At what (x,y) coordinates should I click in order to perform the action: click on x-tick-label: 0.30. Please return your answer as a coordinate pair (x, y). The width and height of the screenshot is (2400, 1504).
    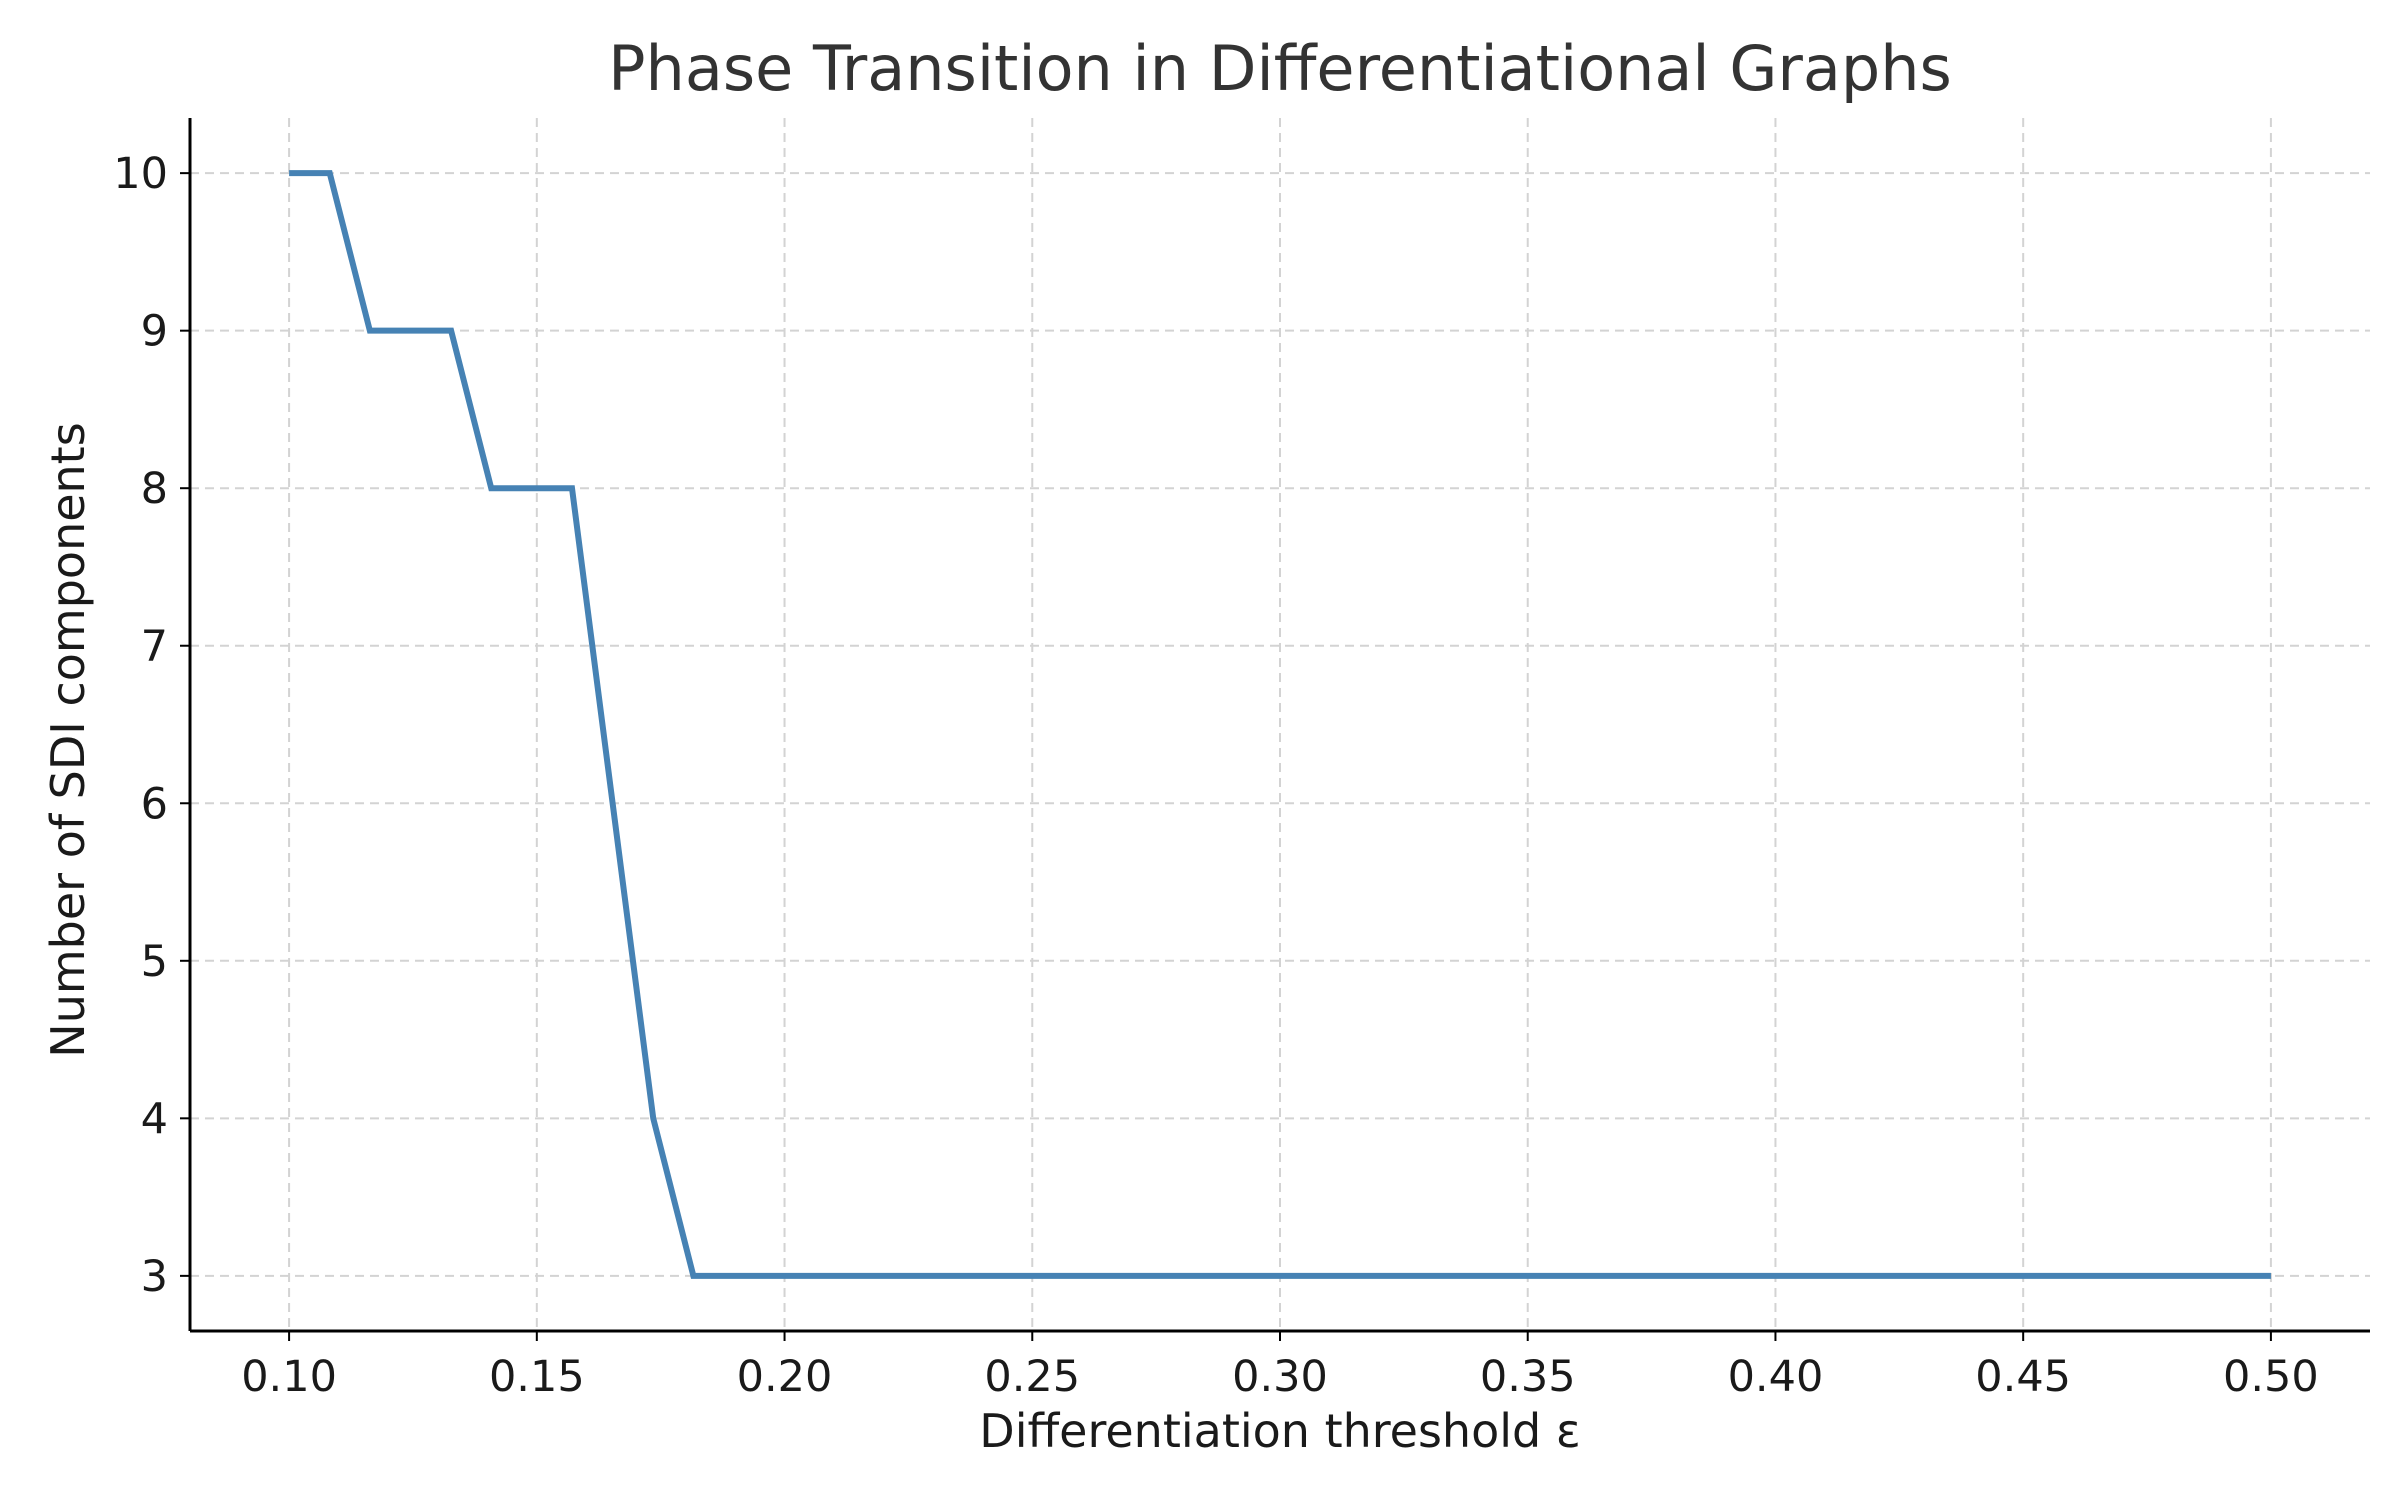
    Looking at the image, I should click on (1280, 1377).